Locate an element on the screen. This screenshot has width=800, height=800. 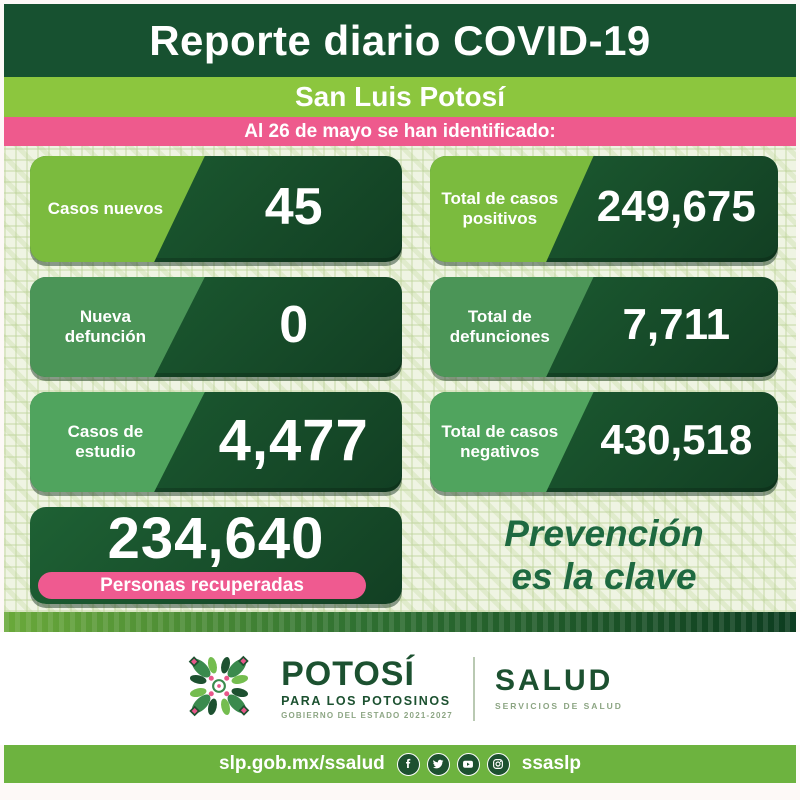
slogan-line-2: es la clave is located at coordinates (604, 576).